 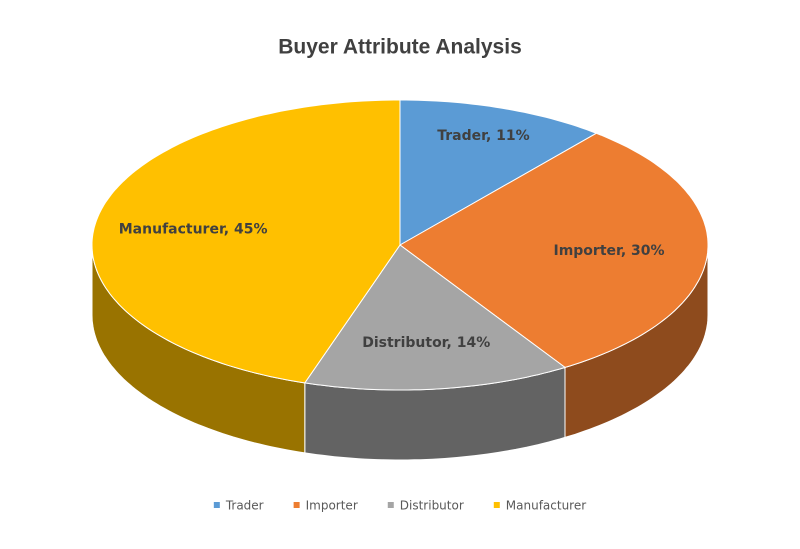 I want to click on chart-title: Buyer Attribute Analysis, so click(x=400, y=47).